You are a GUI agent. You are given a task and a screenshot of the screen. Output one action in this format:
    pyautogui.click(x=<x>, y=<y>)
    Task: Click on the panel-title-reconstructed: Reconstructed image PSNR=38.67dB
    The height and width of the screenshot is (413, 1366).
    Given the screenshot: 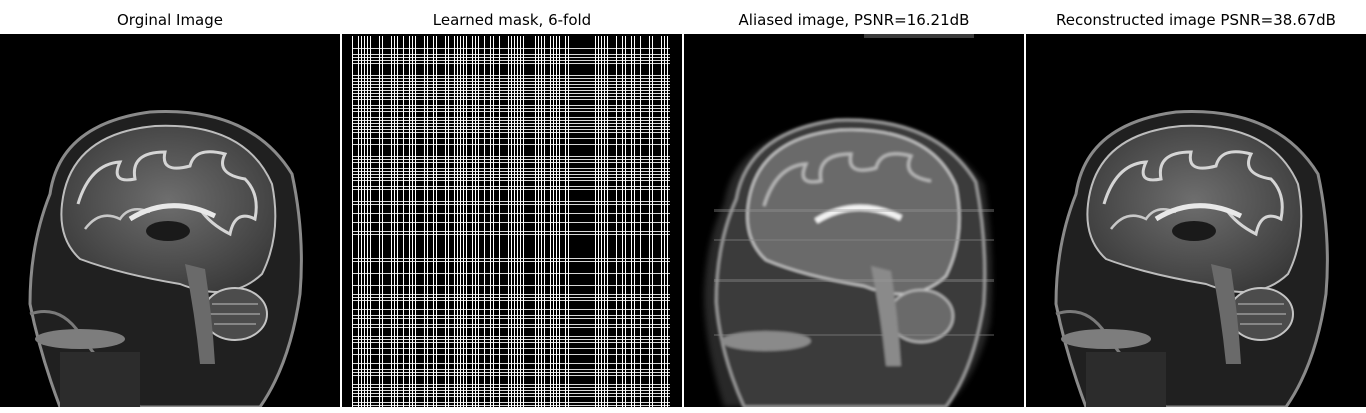 What is the action you would take?
    pyautogui.click(x=1196, y=20)
    